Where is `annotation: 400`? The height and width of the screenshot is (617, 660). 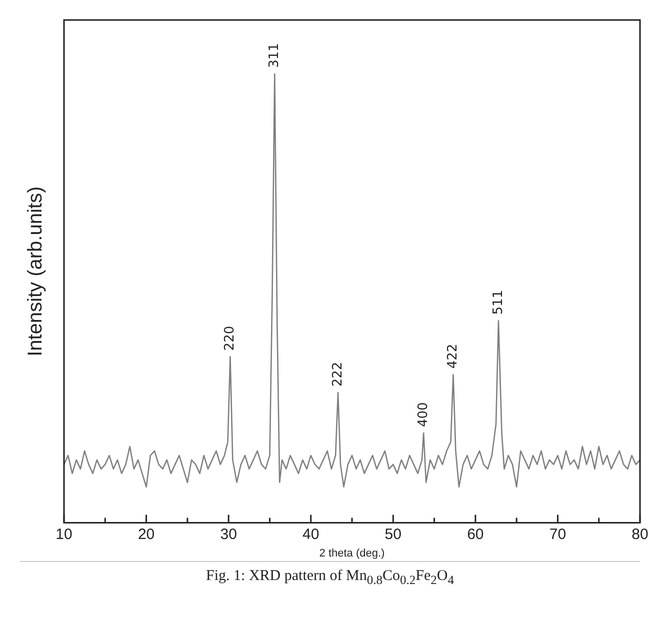
annotation: 400 is located at coordinates (423, 415).